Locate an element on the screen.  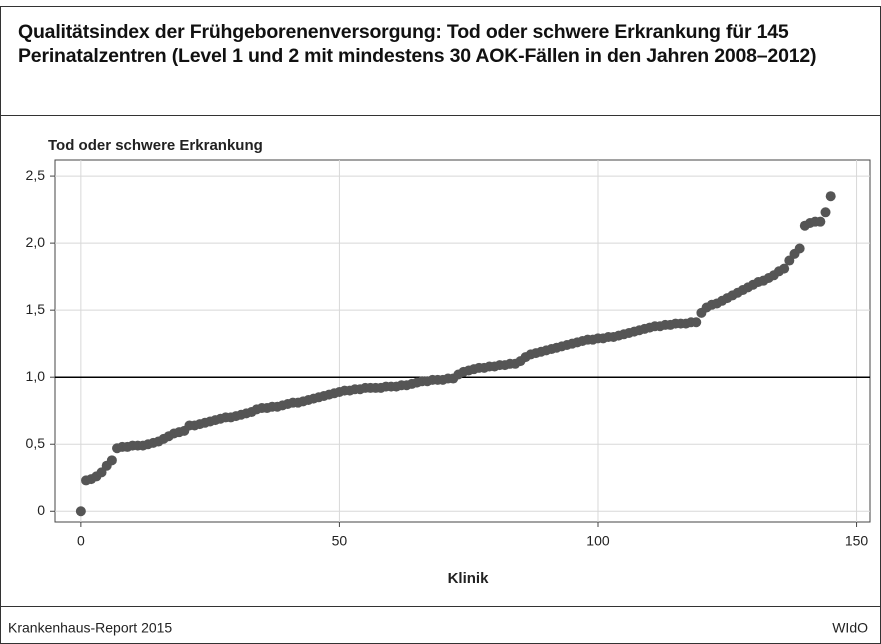
y-tick-label: 2,5 is located at coordinates (36, 175).